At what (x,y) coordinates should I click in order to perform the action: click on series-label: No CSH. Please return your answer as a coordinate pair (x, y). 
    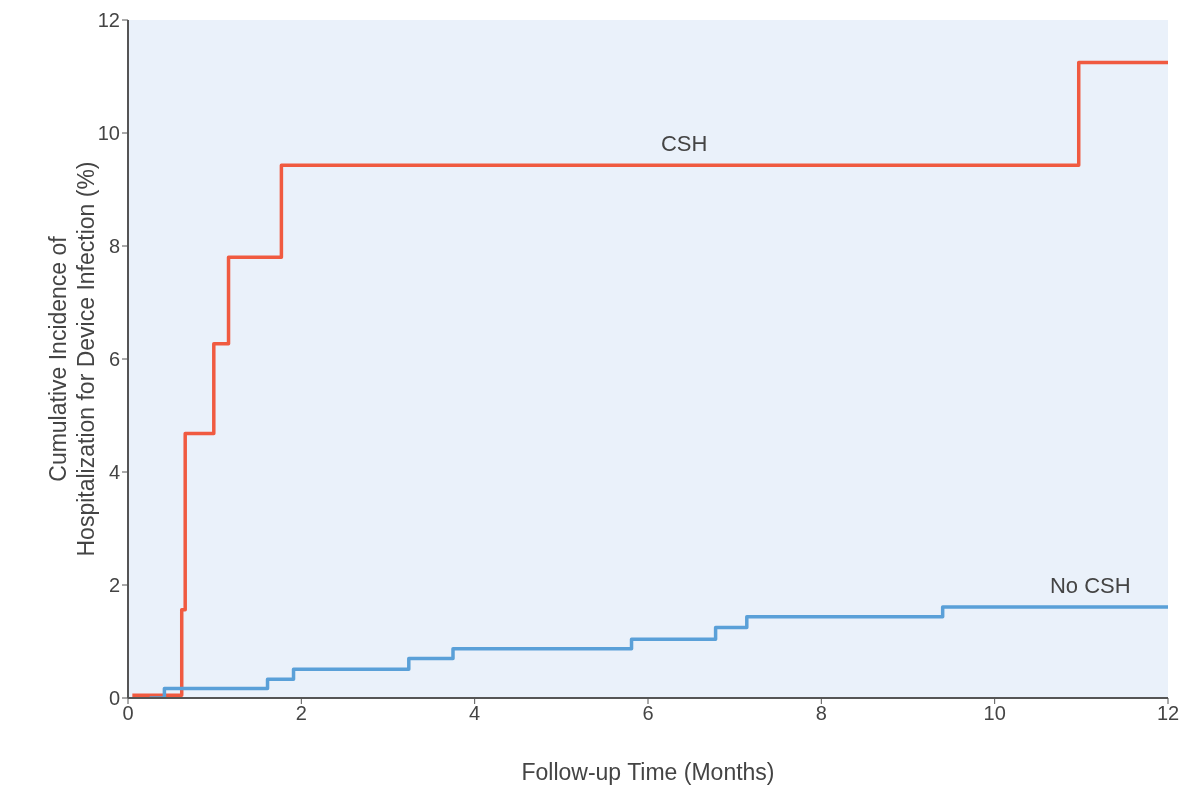
    Looking at the image, I should click on (1090, 586).